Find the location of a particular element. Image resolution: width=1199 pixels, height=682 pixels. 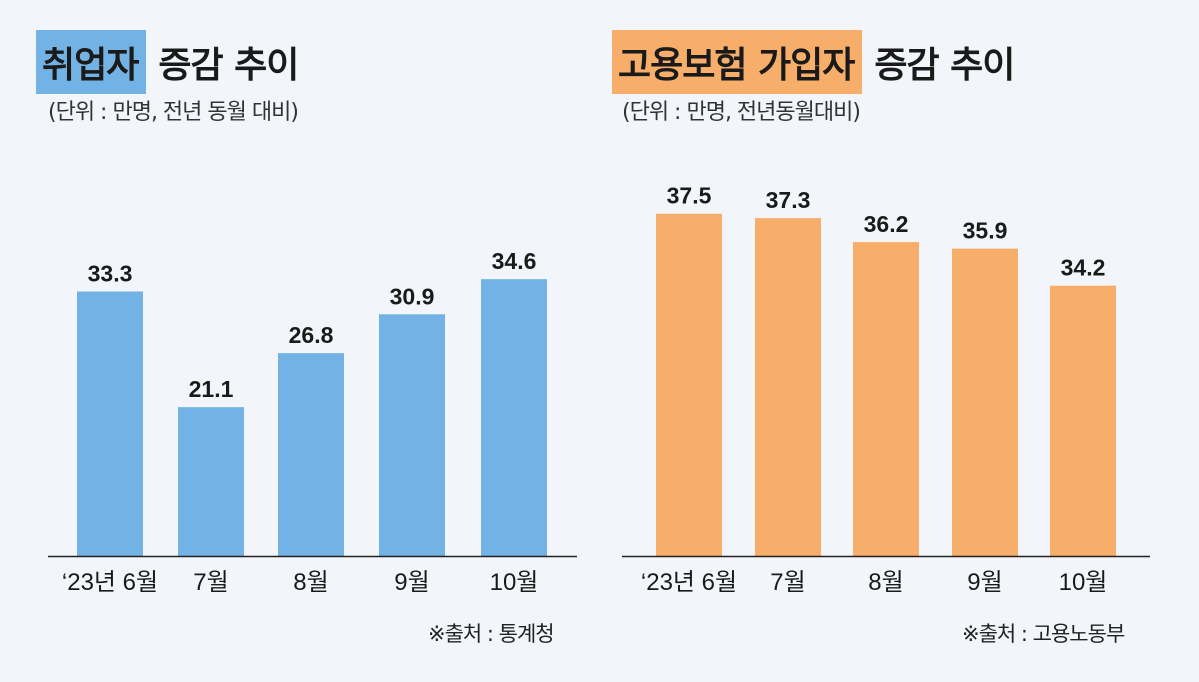

data-label: 33.3 is located at coordinates (110, 274).